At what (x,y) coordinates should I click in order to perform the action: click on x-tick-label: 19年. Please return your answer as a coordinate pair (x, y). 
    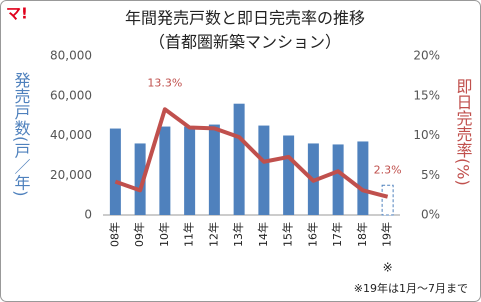
    Looking at the image, I should click on (387, 234).